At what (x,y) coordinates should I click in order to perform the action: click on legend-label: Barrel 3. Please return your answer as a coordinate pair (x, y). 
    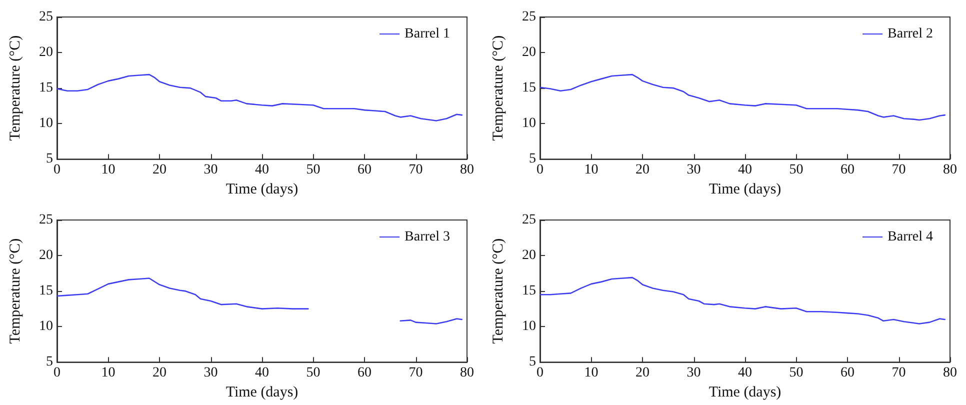
    Looking at the image, I should click on (427, 237).